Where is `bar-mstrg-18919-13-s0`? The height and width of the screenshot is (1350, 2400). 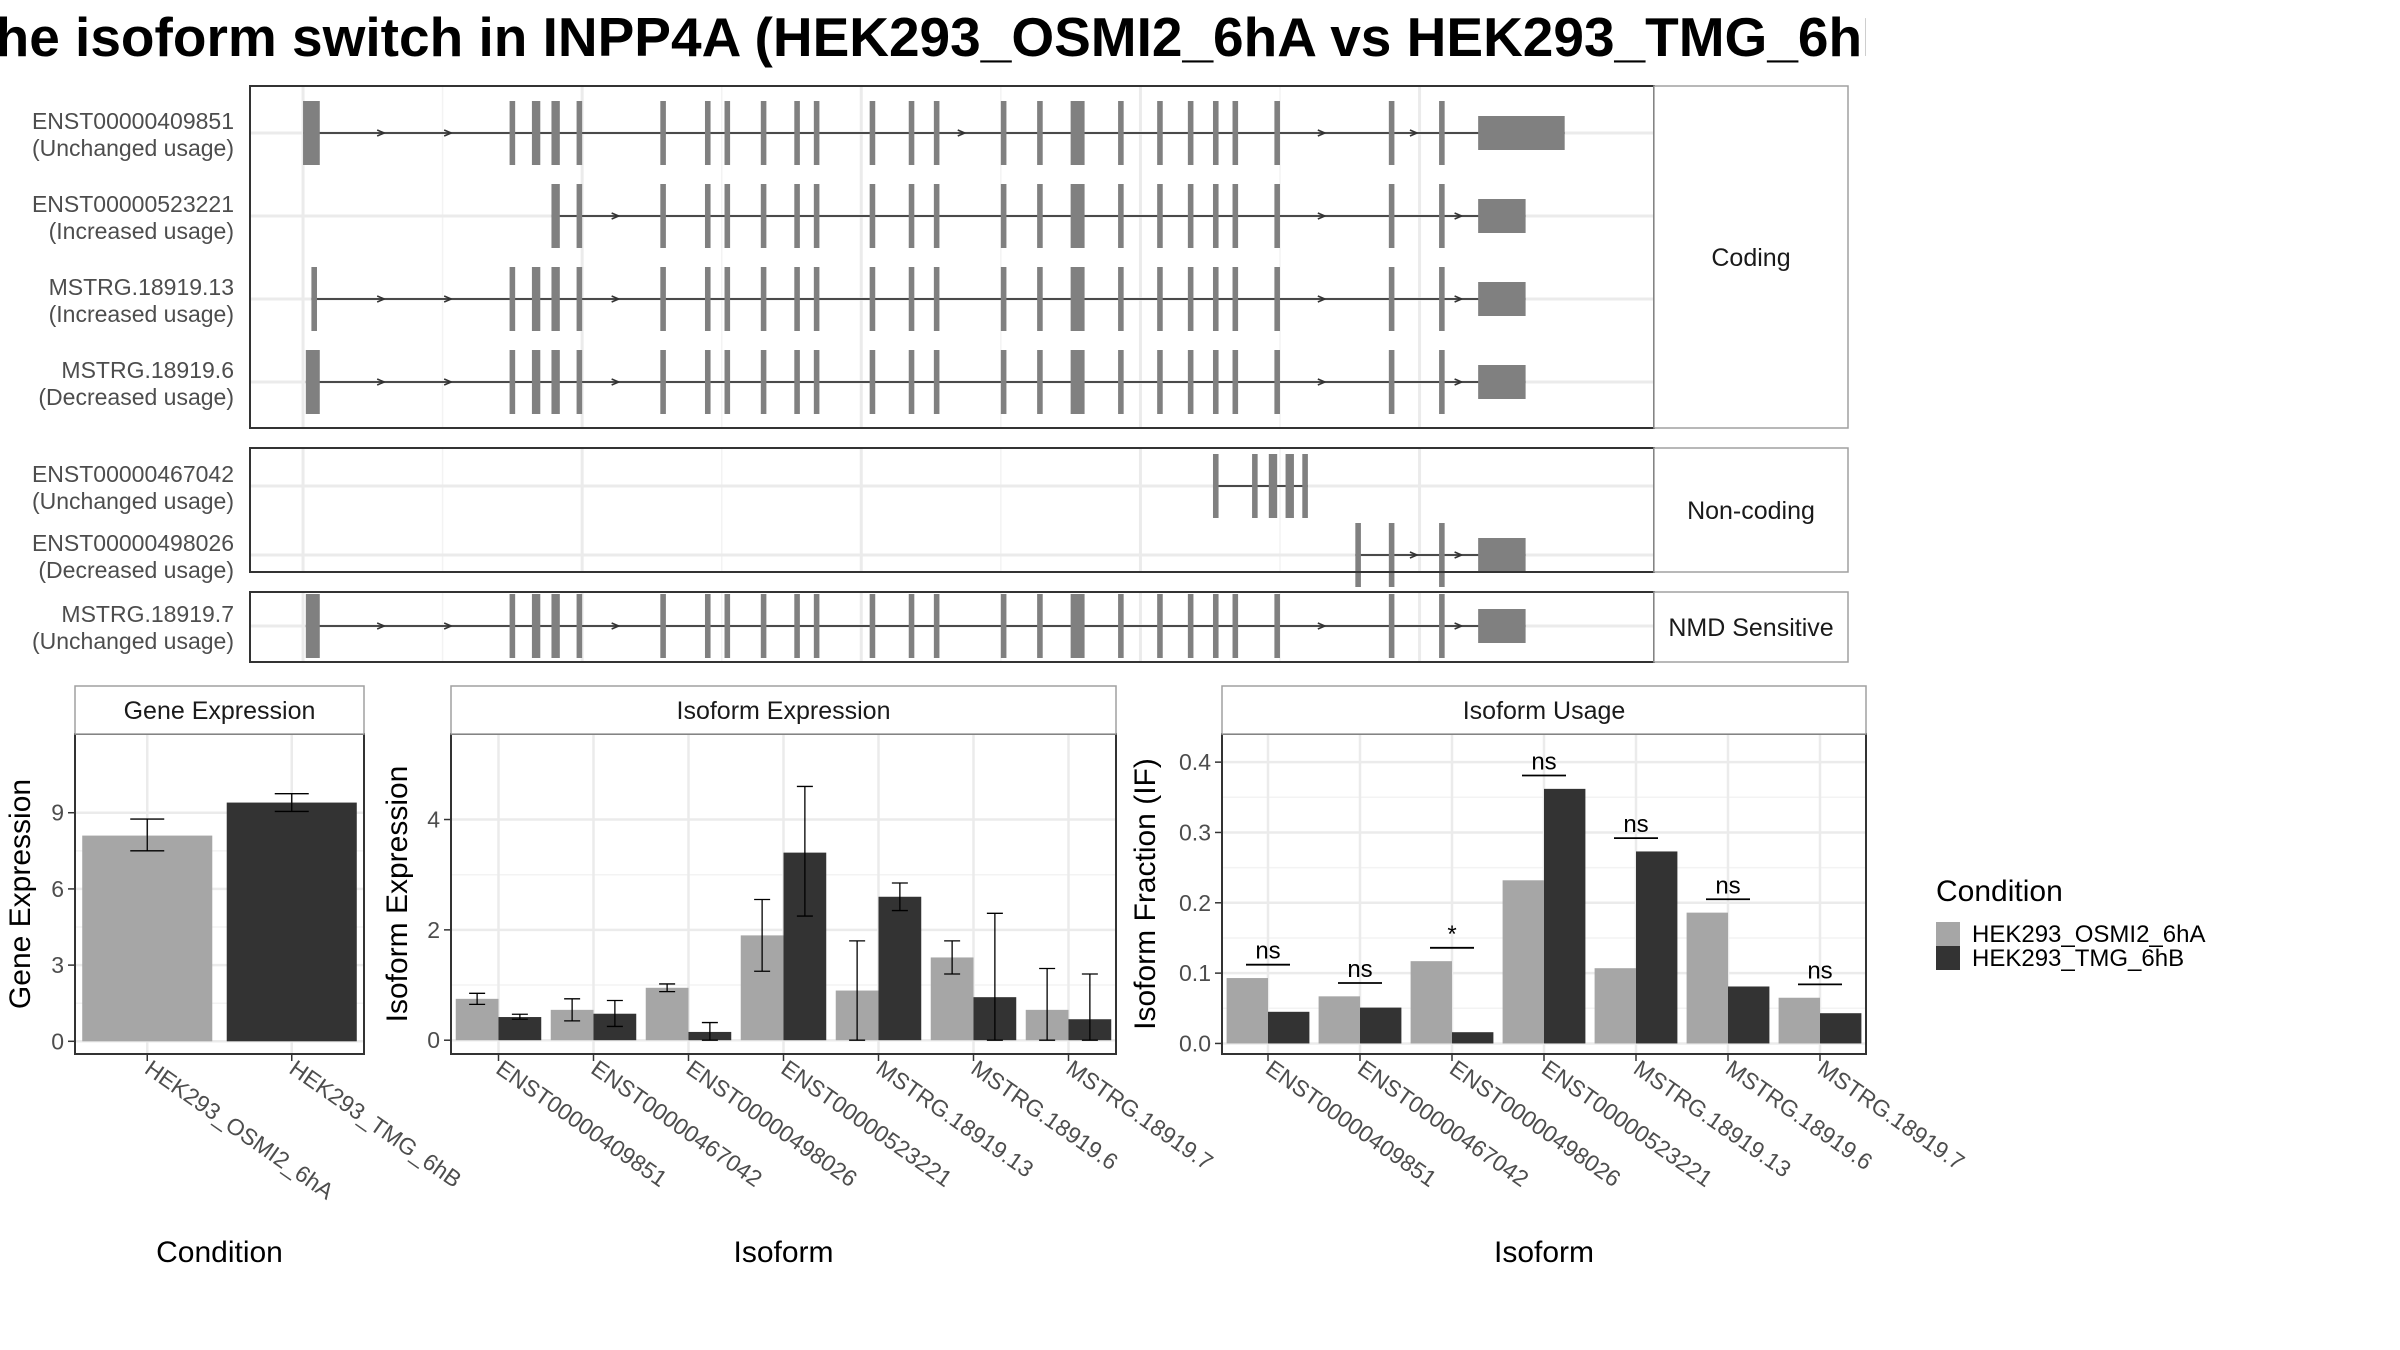
bar-mstrg-18919-13-s0 is located at coordinates (1615, 1006).